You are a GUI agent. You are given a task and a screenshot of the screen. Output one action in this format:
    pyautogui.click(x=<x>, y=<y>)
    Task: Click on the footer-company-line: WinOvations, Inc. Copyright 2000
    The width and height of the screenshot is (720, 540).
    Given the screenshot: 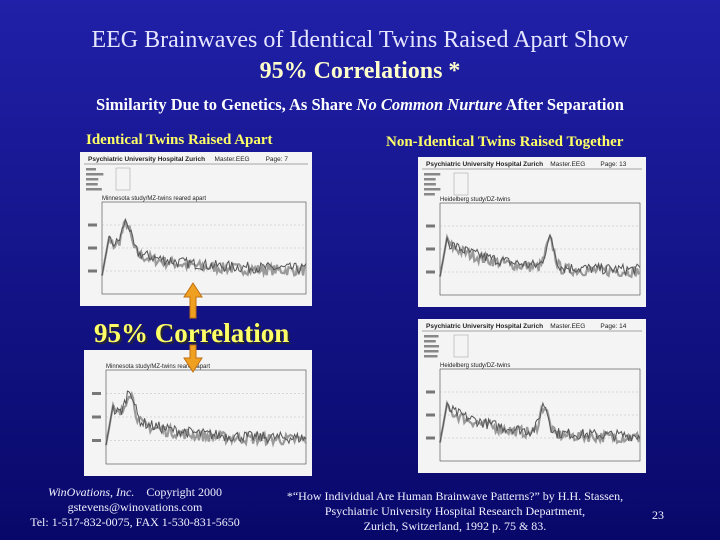 What is the action you would take?
    pyautogui.click(x=135, y=492)
    